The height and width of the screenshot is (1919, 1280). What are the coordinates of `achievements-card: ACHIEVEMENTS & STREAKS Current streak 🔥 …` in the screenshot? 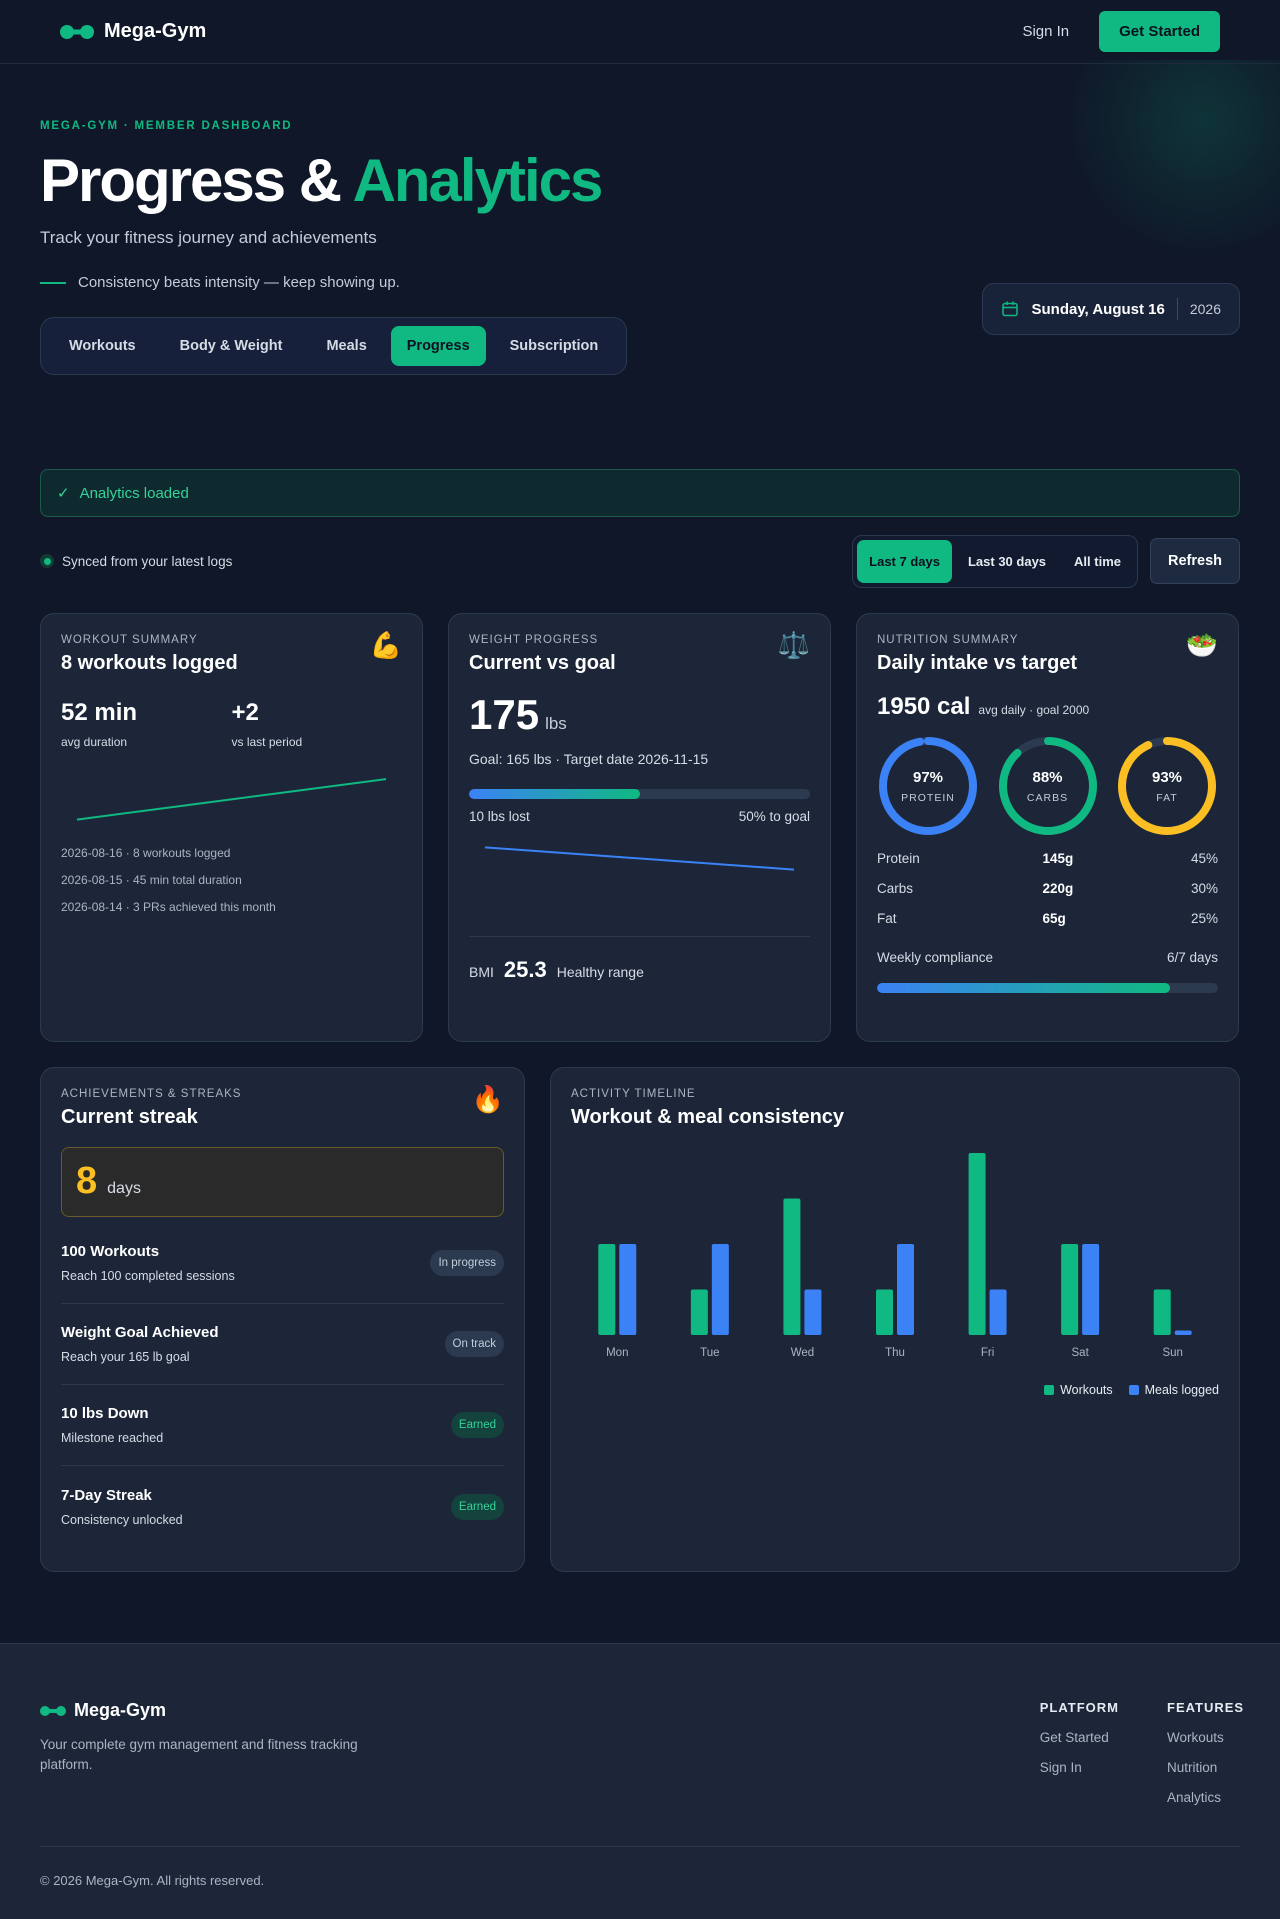 It's located at (282, 1319).